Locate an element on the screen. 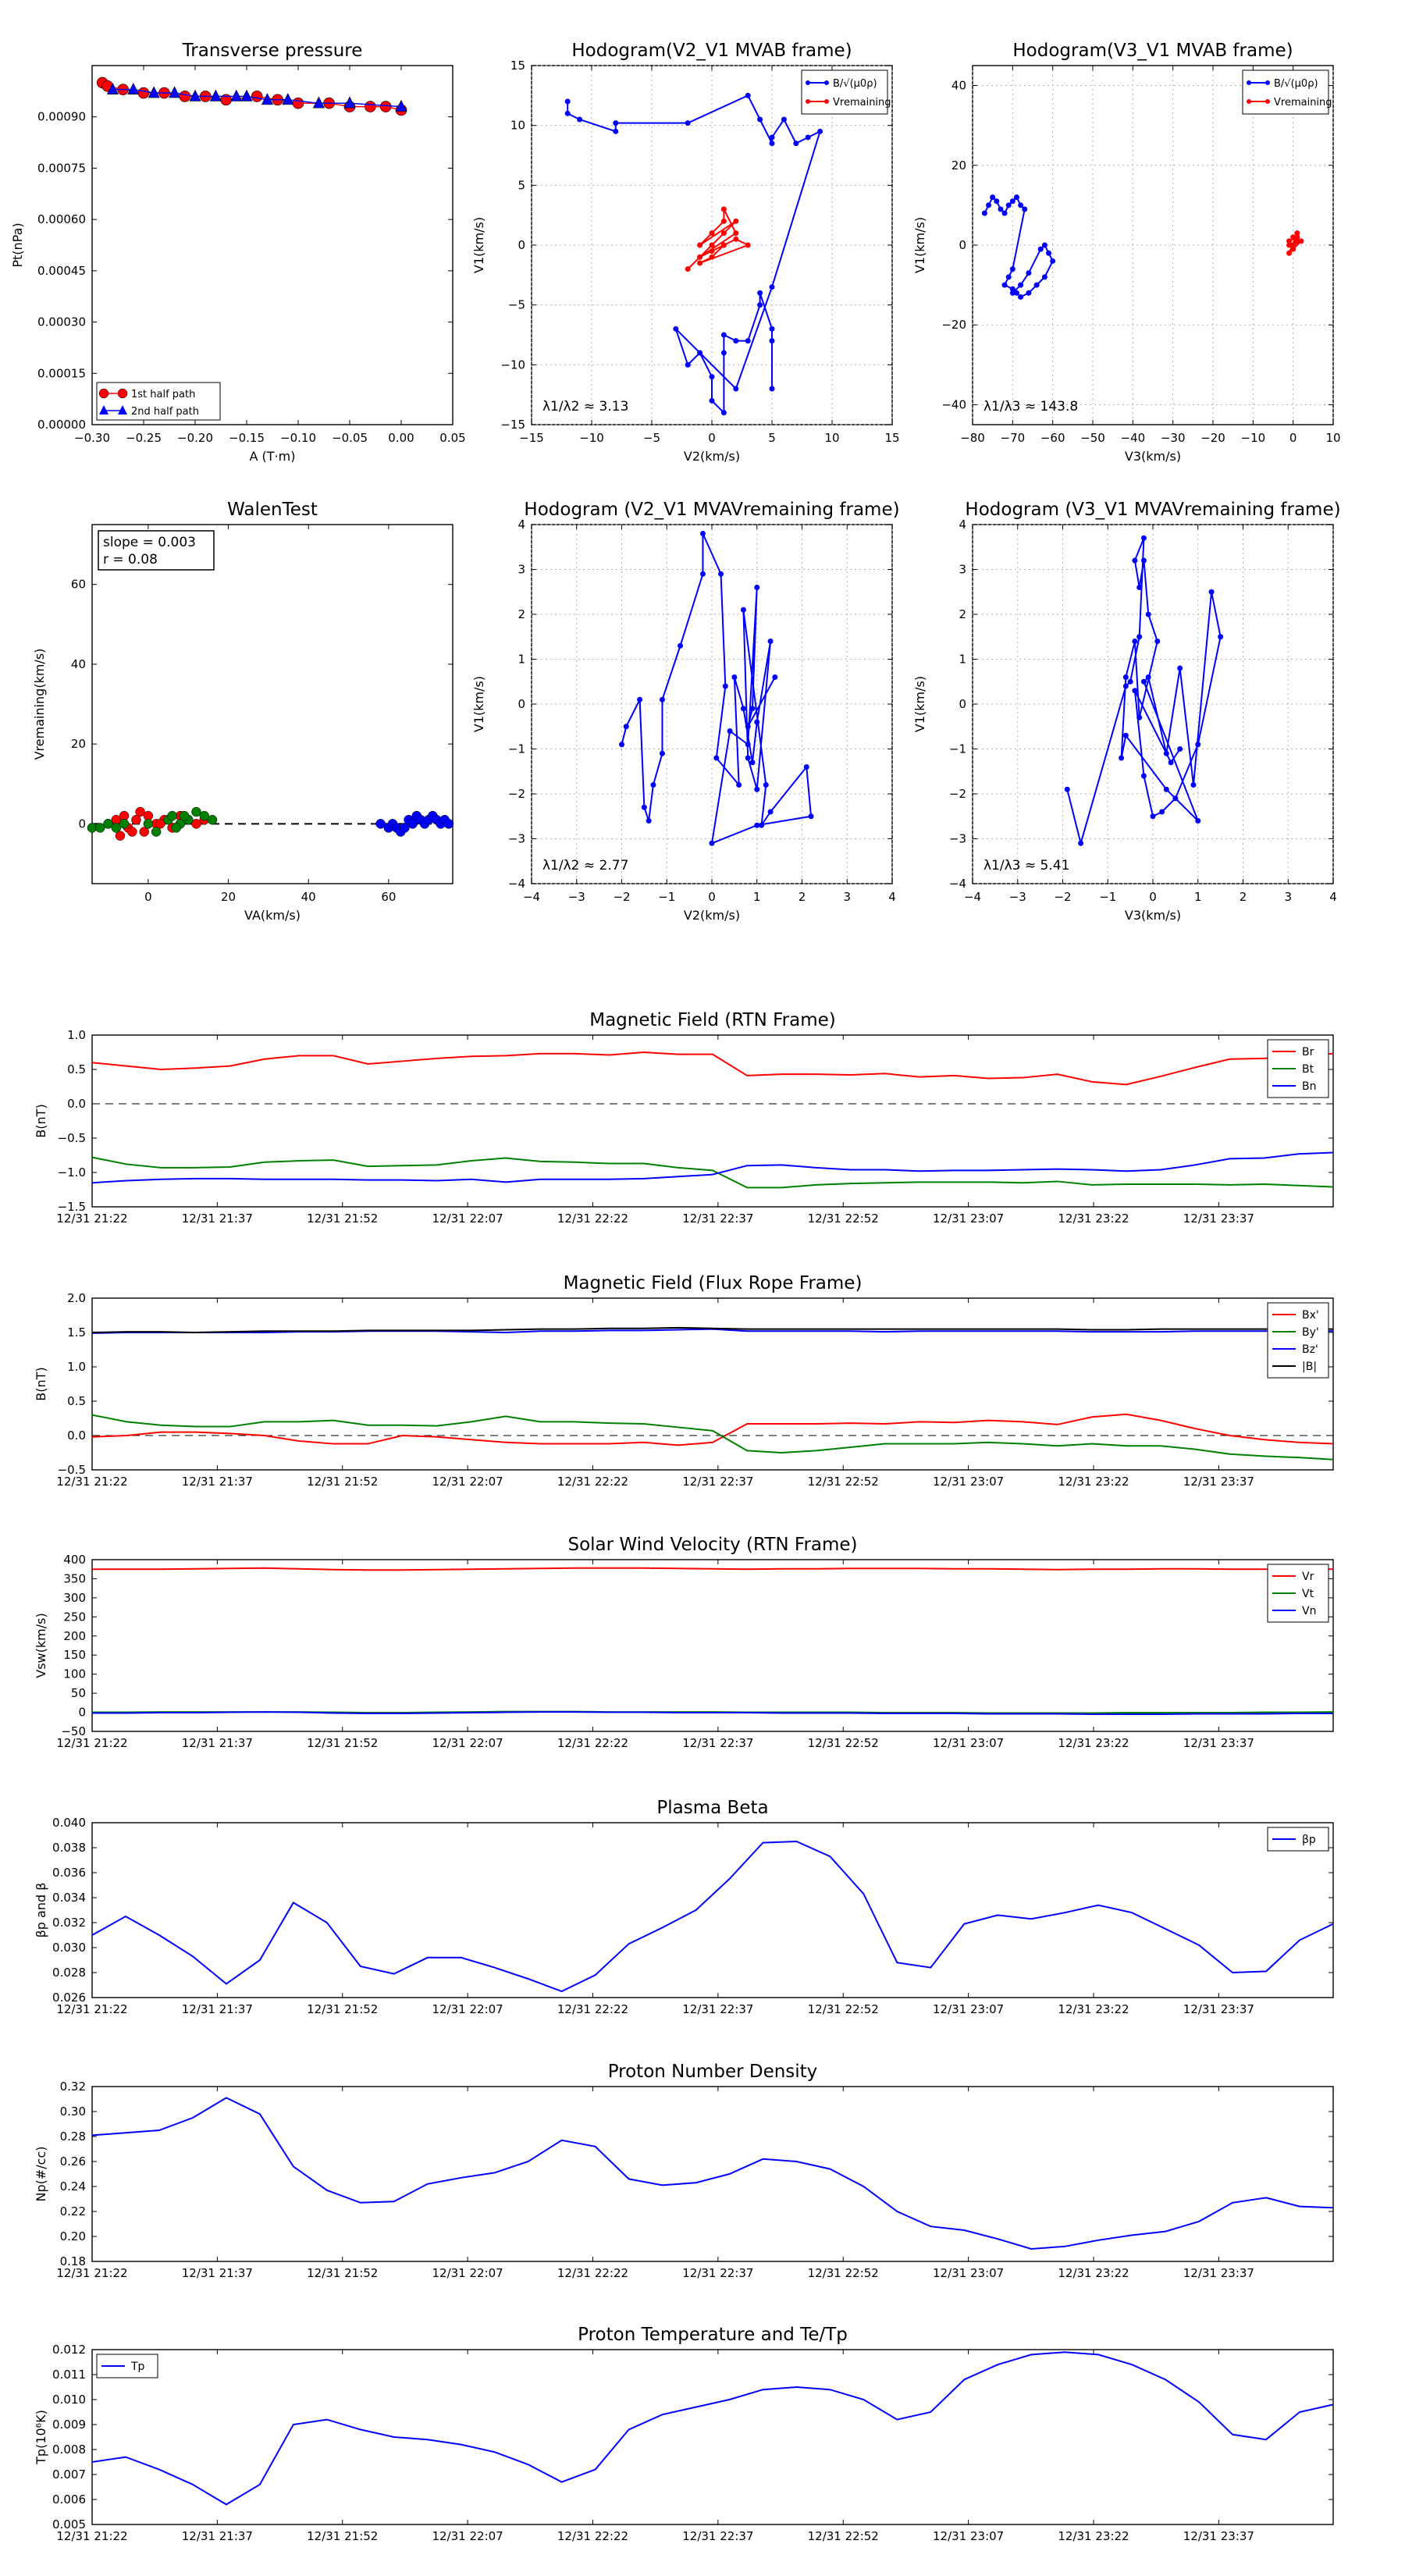  np-frame is located at coordinates (713, 2174).